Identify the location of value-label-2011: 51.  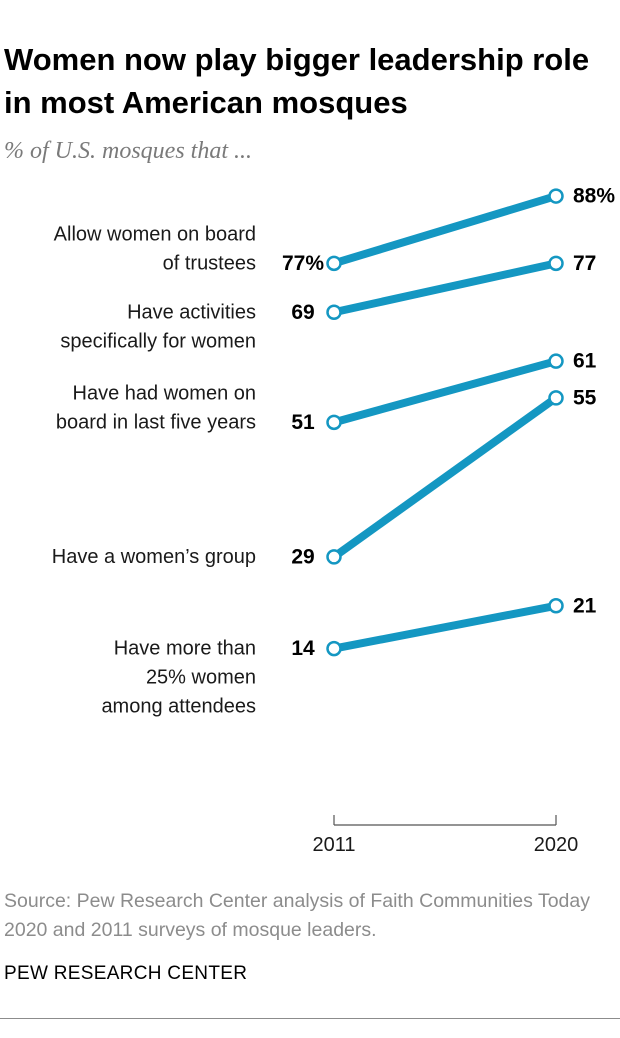
(303, 422).